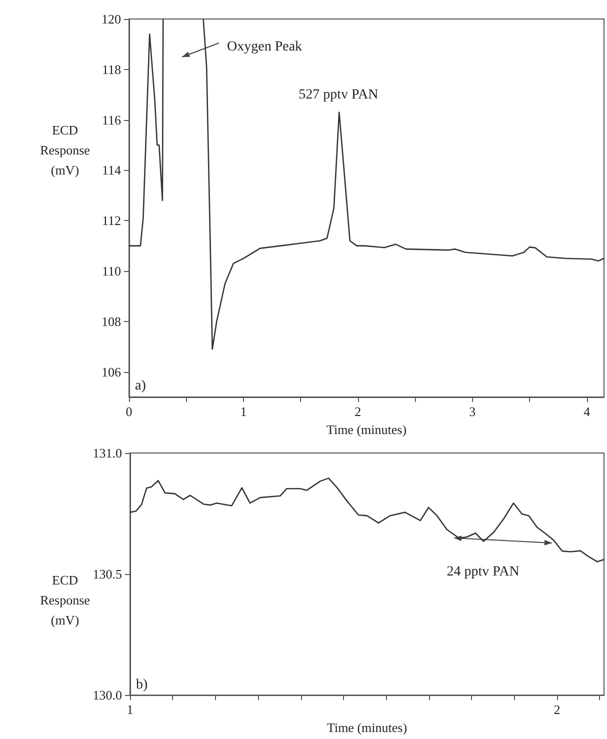 Image resolution: width=607 pixels, height=739 pixels. What do you see at coordinates (338, 95) in the screenshot?
I see `annotation: 527 pptv PAN` at bounding box center [338, 95].